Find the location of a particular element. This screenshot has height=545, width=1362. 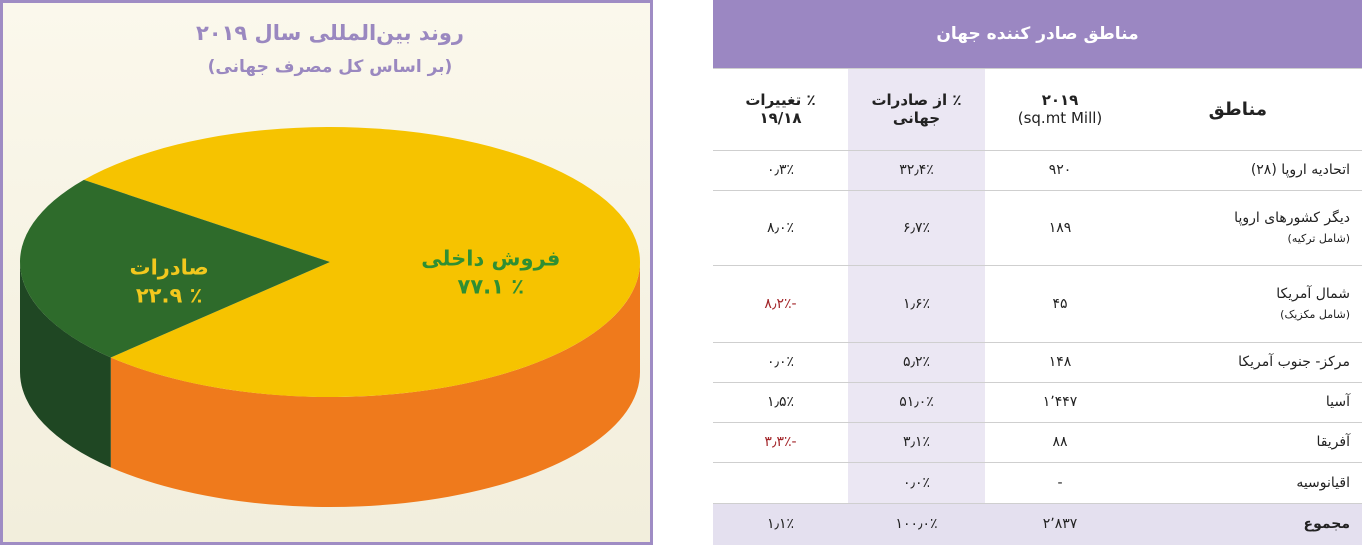

cell-text: مرکز- جنوب آمریکا is located at coordinates (1294, 362).